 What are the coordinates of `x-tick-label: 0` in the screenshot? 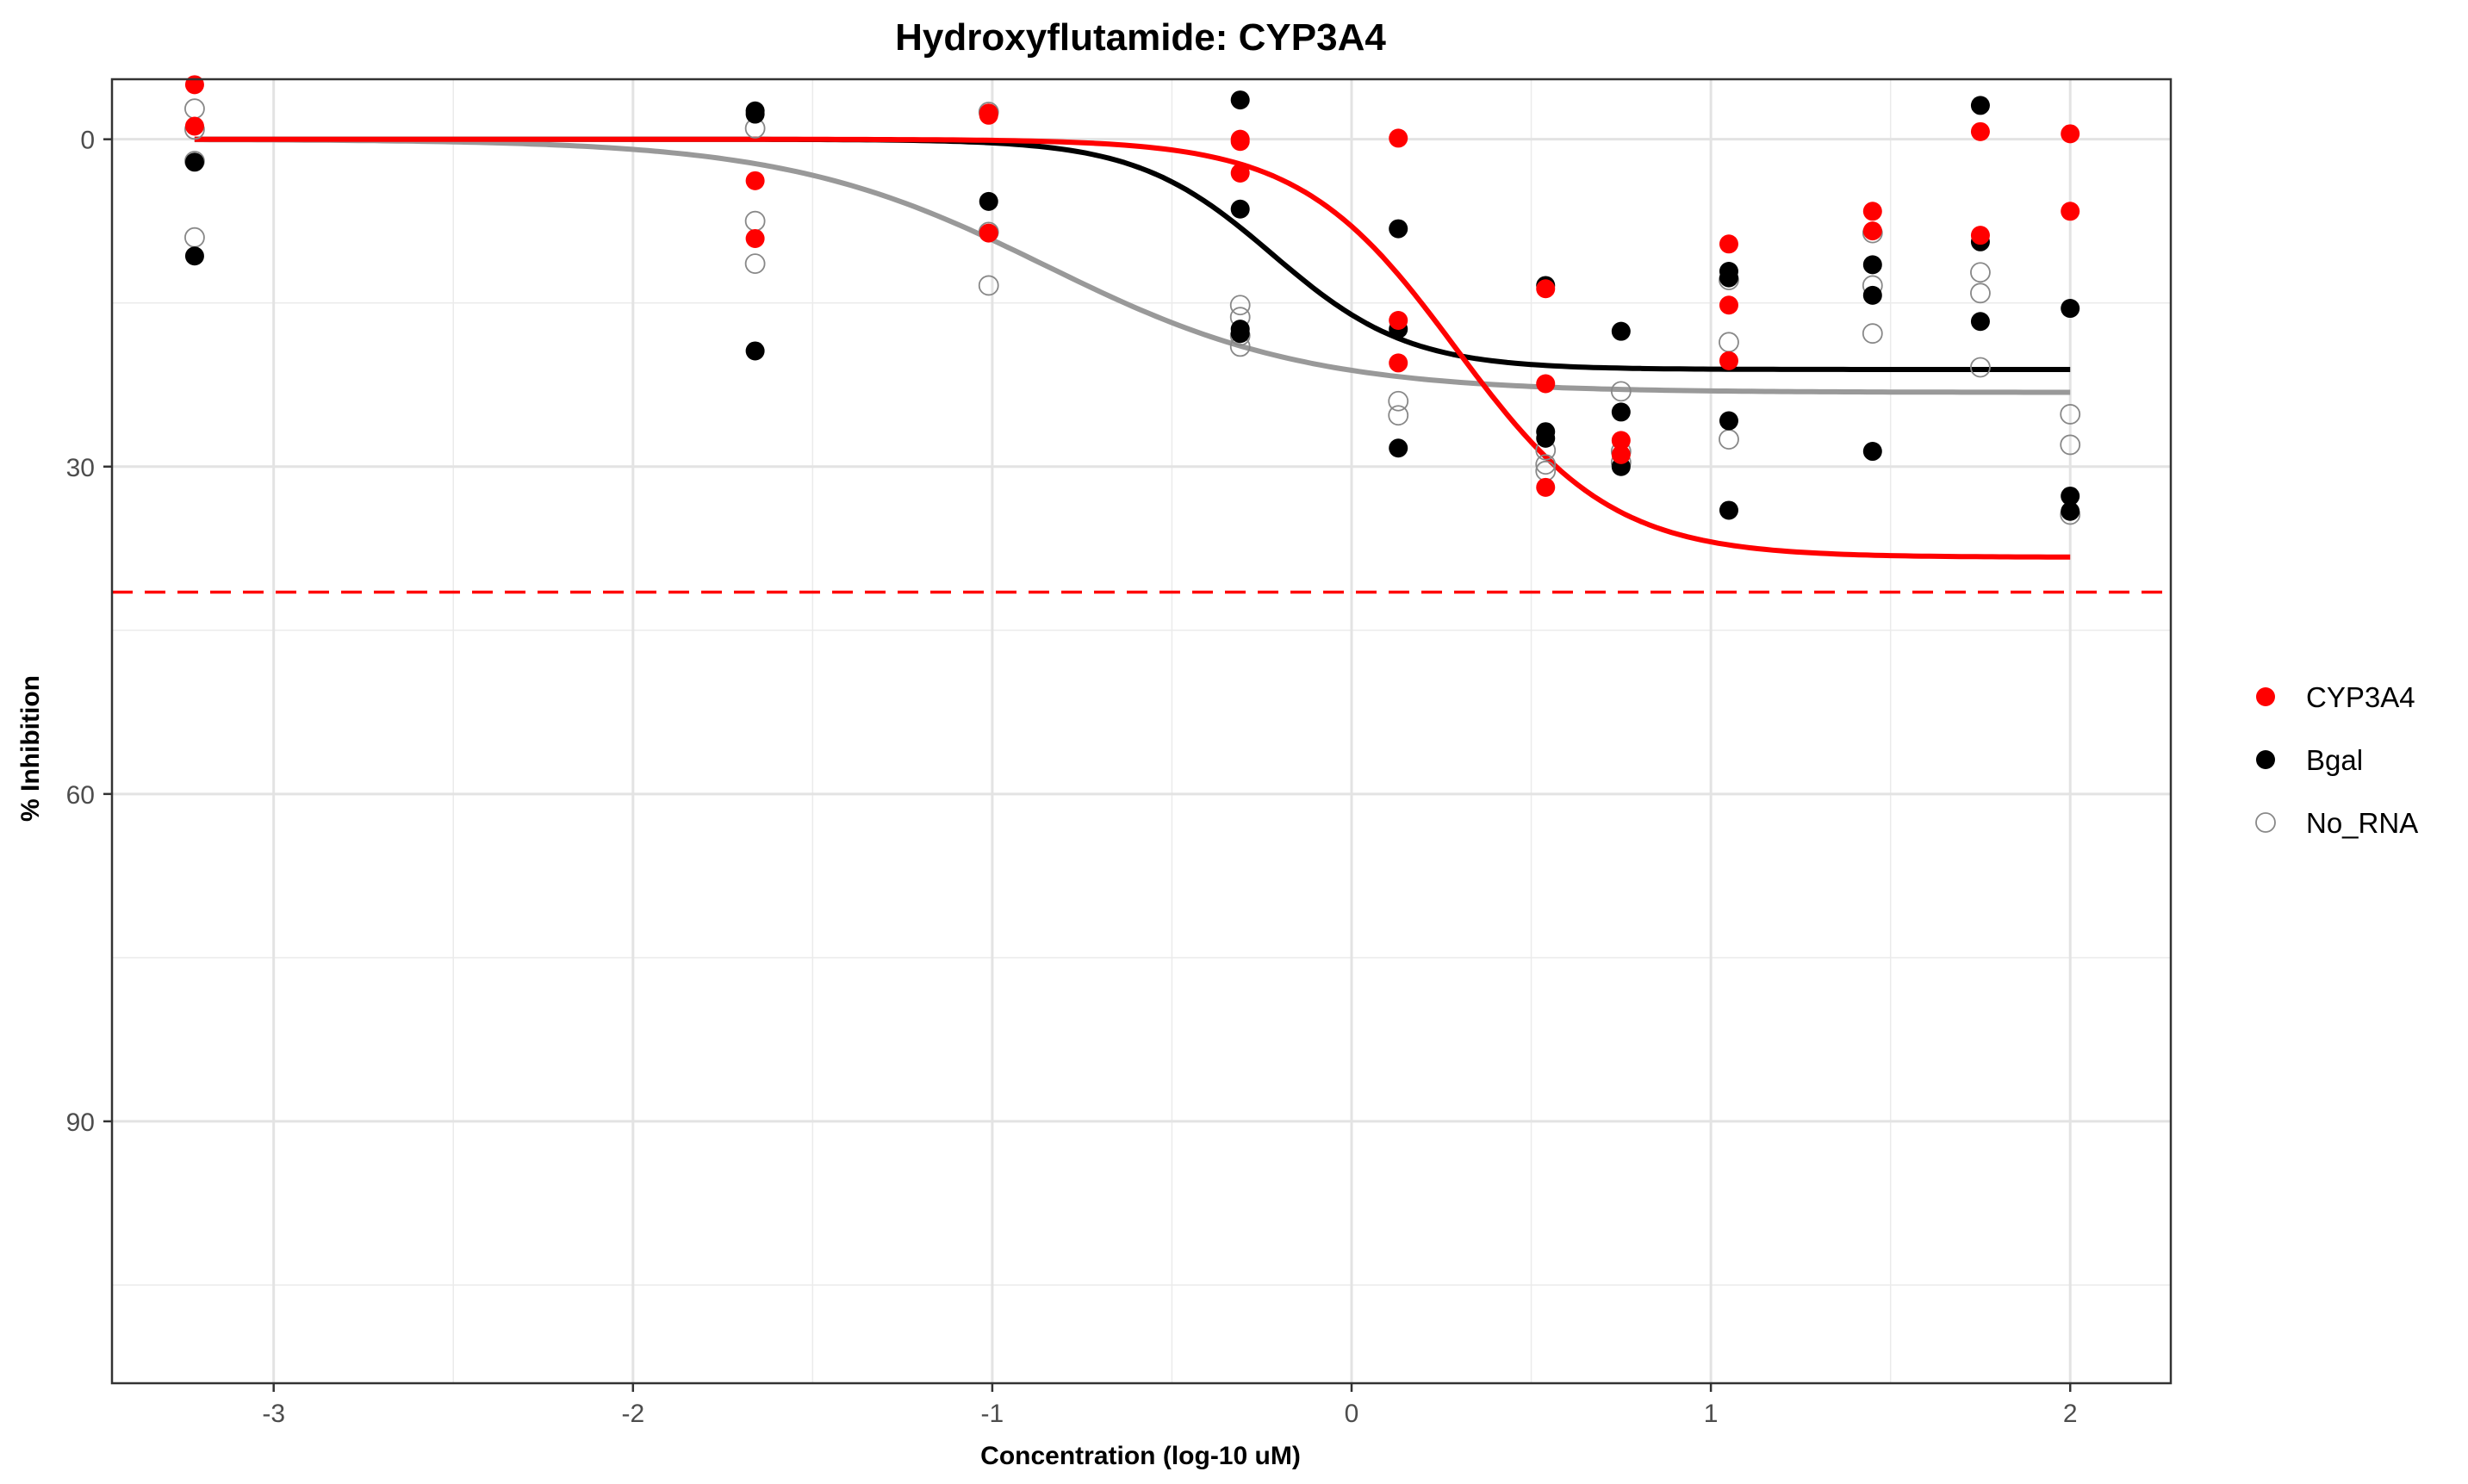 It's located at (1352, 1414).